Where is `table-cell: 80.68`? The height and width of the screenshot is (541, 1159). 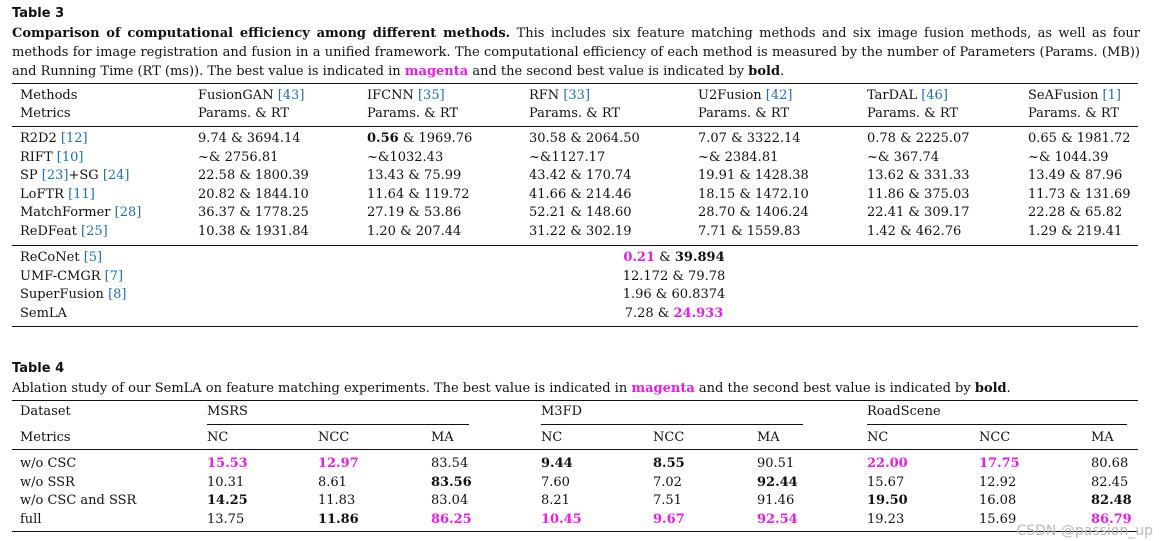 table-cell: 80.68 is located at coordinates (1110, 463).